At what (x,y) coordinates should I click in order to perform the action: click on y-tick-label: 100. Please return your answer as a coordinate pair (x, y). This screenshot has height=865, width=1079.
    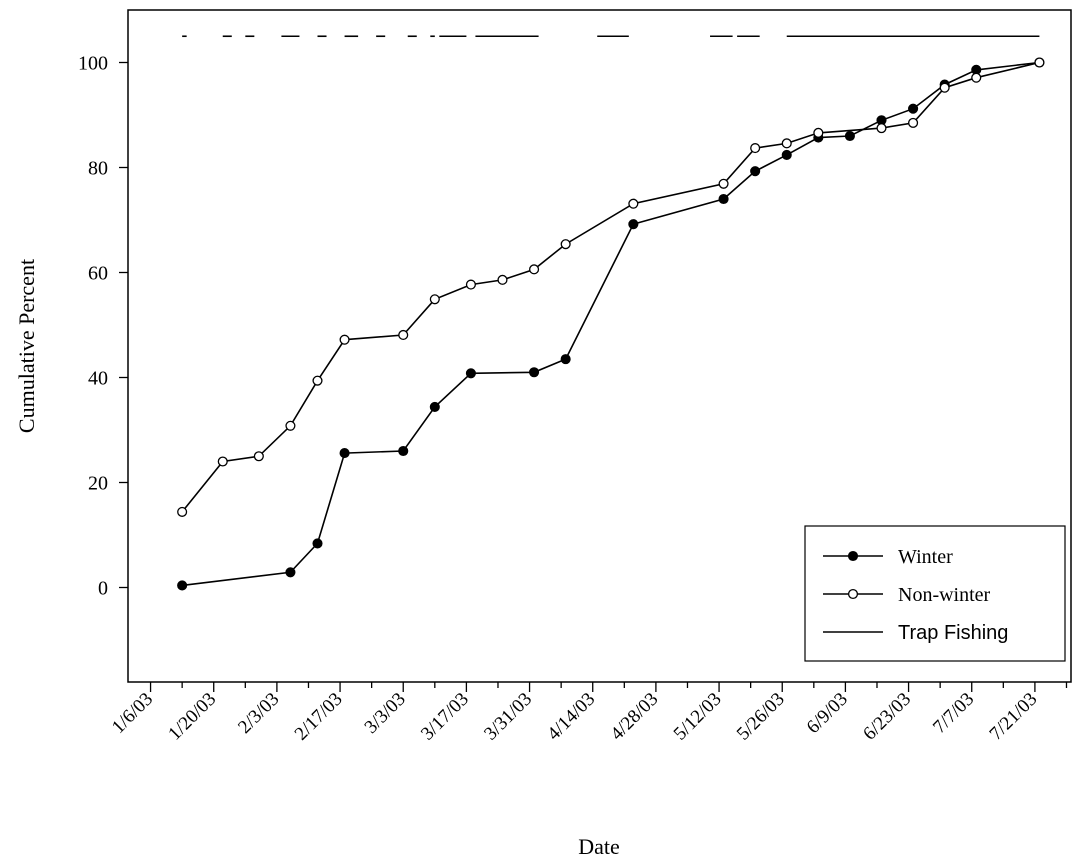
    Looking at the image, I should click on (93, 64).